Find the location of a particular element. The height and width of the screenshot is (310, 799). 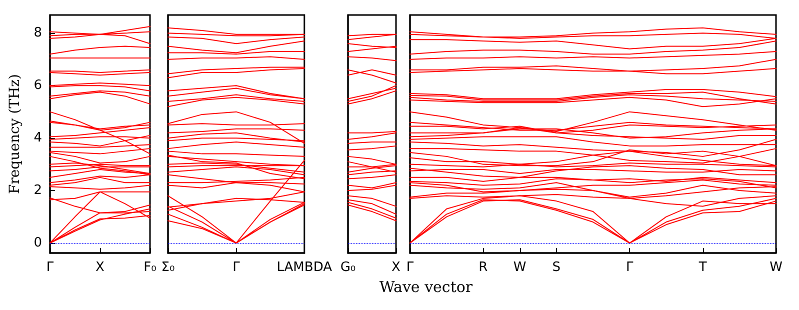

y-tick-label: 6 is located at coordinates (38, 86).